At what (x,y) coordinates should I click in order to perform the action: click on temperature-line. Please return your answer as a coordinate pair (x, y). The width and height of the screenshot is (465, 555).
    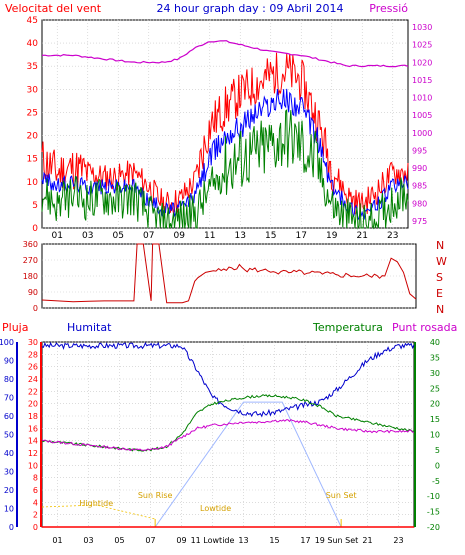
    Looking at the image, I should click on (228, 423).